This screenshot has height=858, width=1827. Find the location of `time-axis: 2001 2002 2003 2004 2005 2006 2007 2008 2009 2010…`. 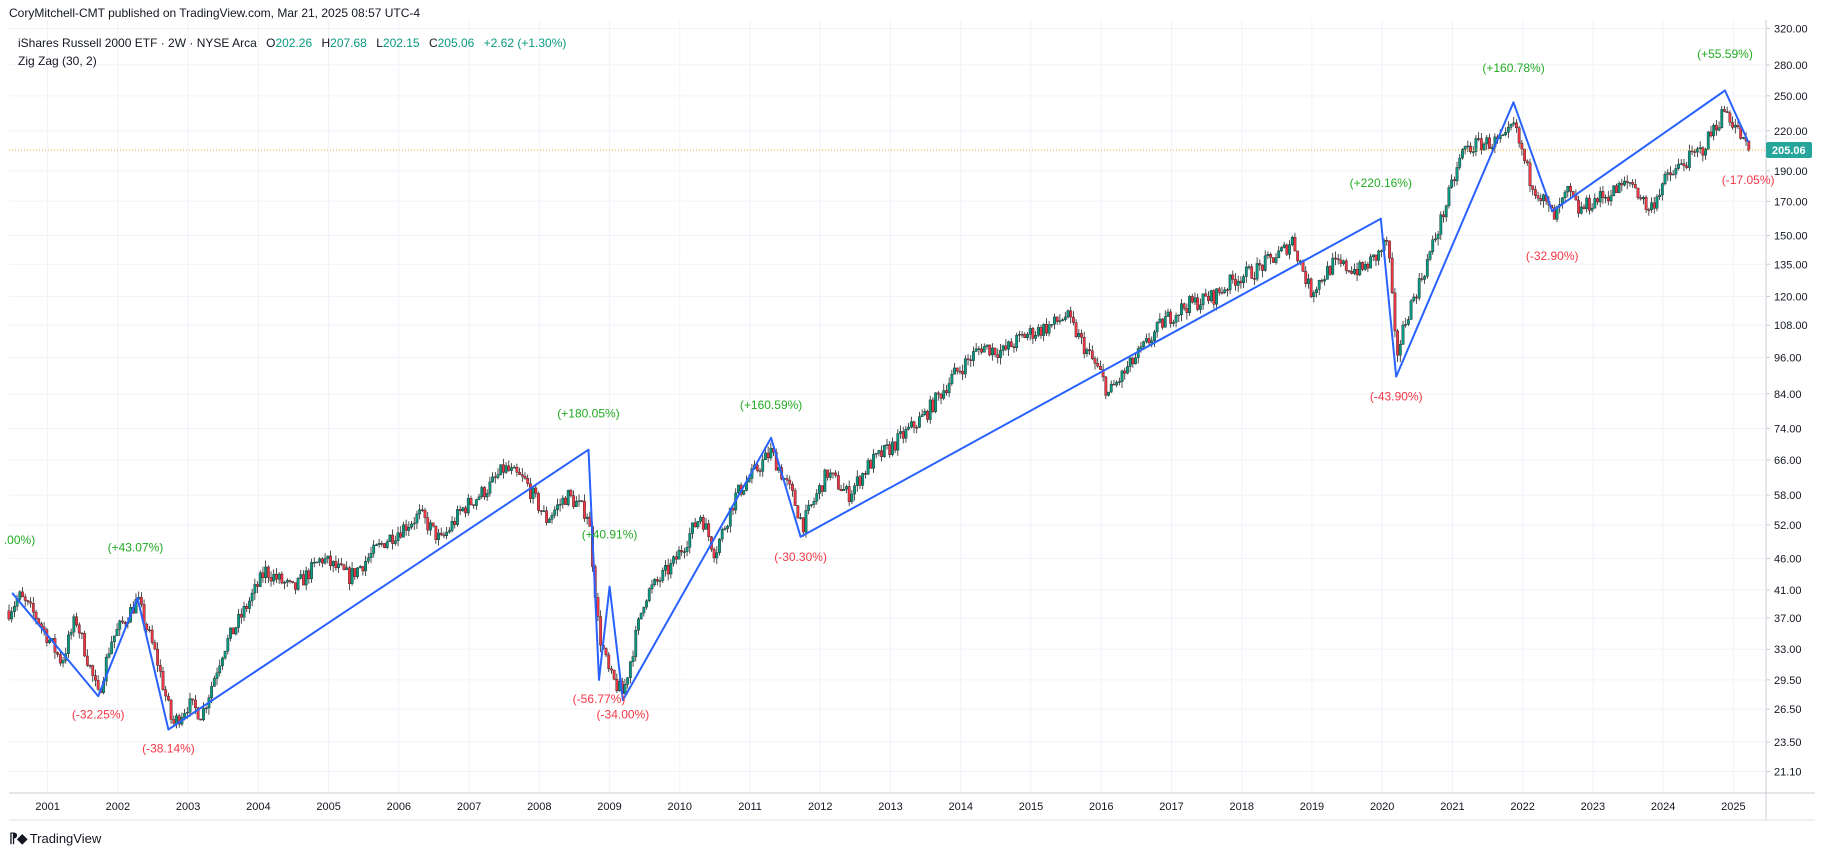

time-axis: 2001 2002 2003 2004 2005 2006 2007 2008 2009 2010… is located at coordinates (890, 807).